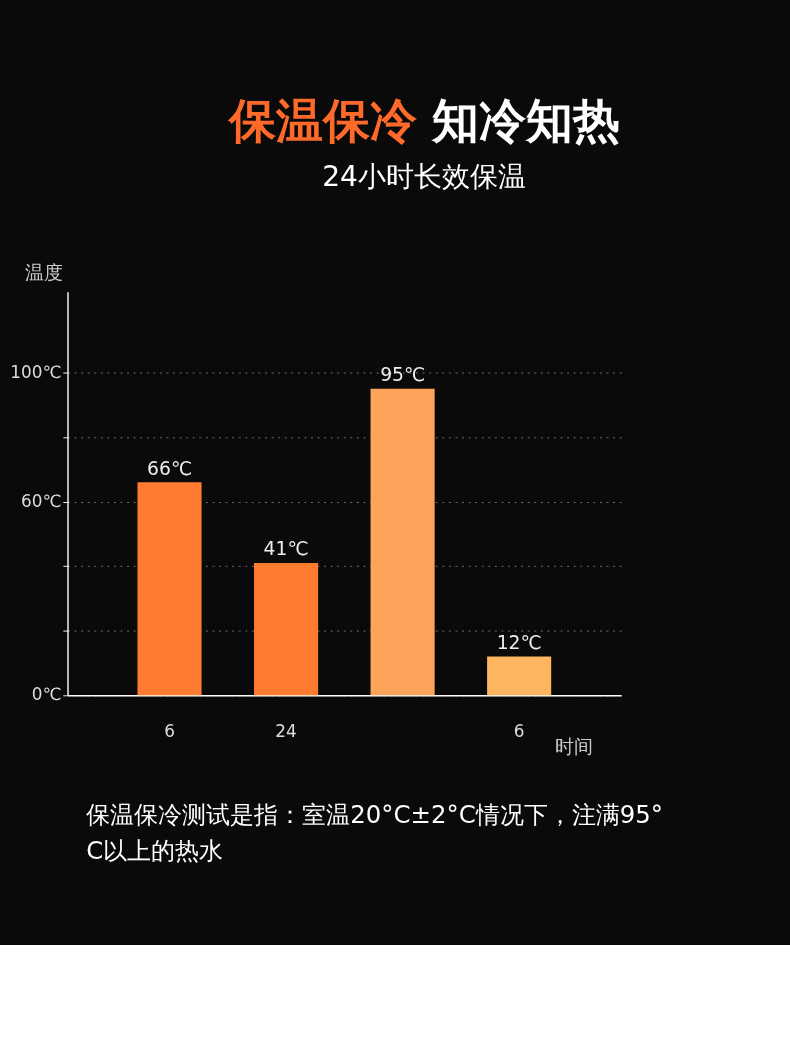 The width and height of the screenshot is (790, 1043). Describe the element at coordinates (36, 371) in the screenshot. I see `y-tick-label: 100℃` at that location.